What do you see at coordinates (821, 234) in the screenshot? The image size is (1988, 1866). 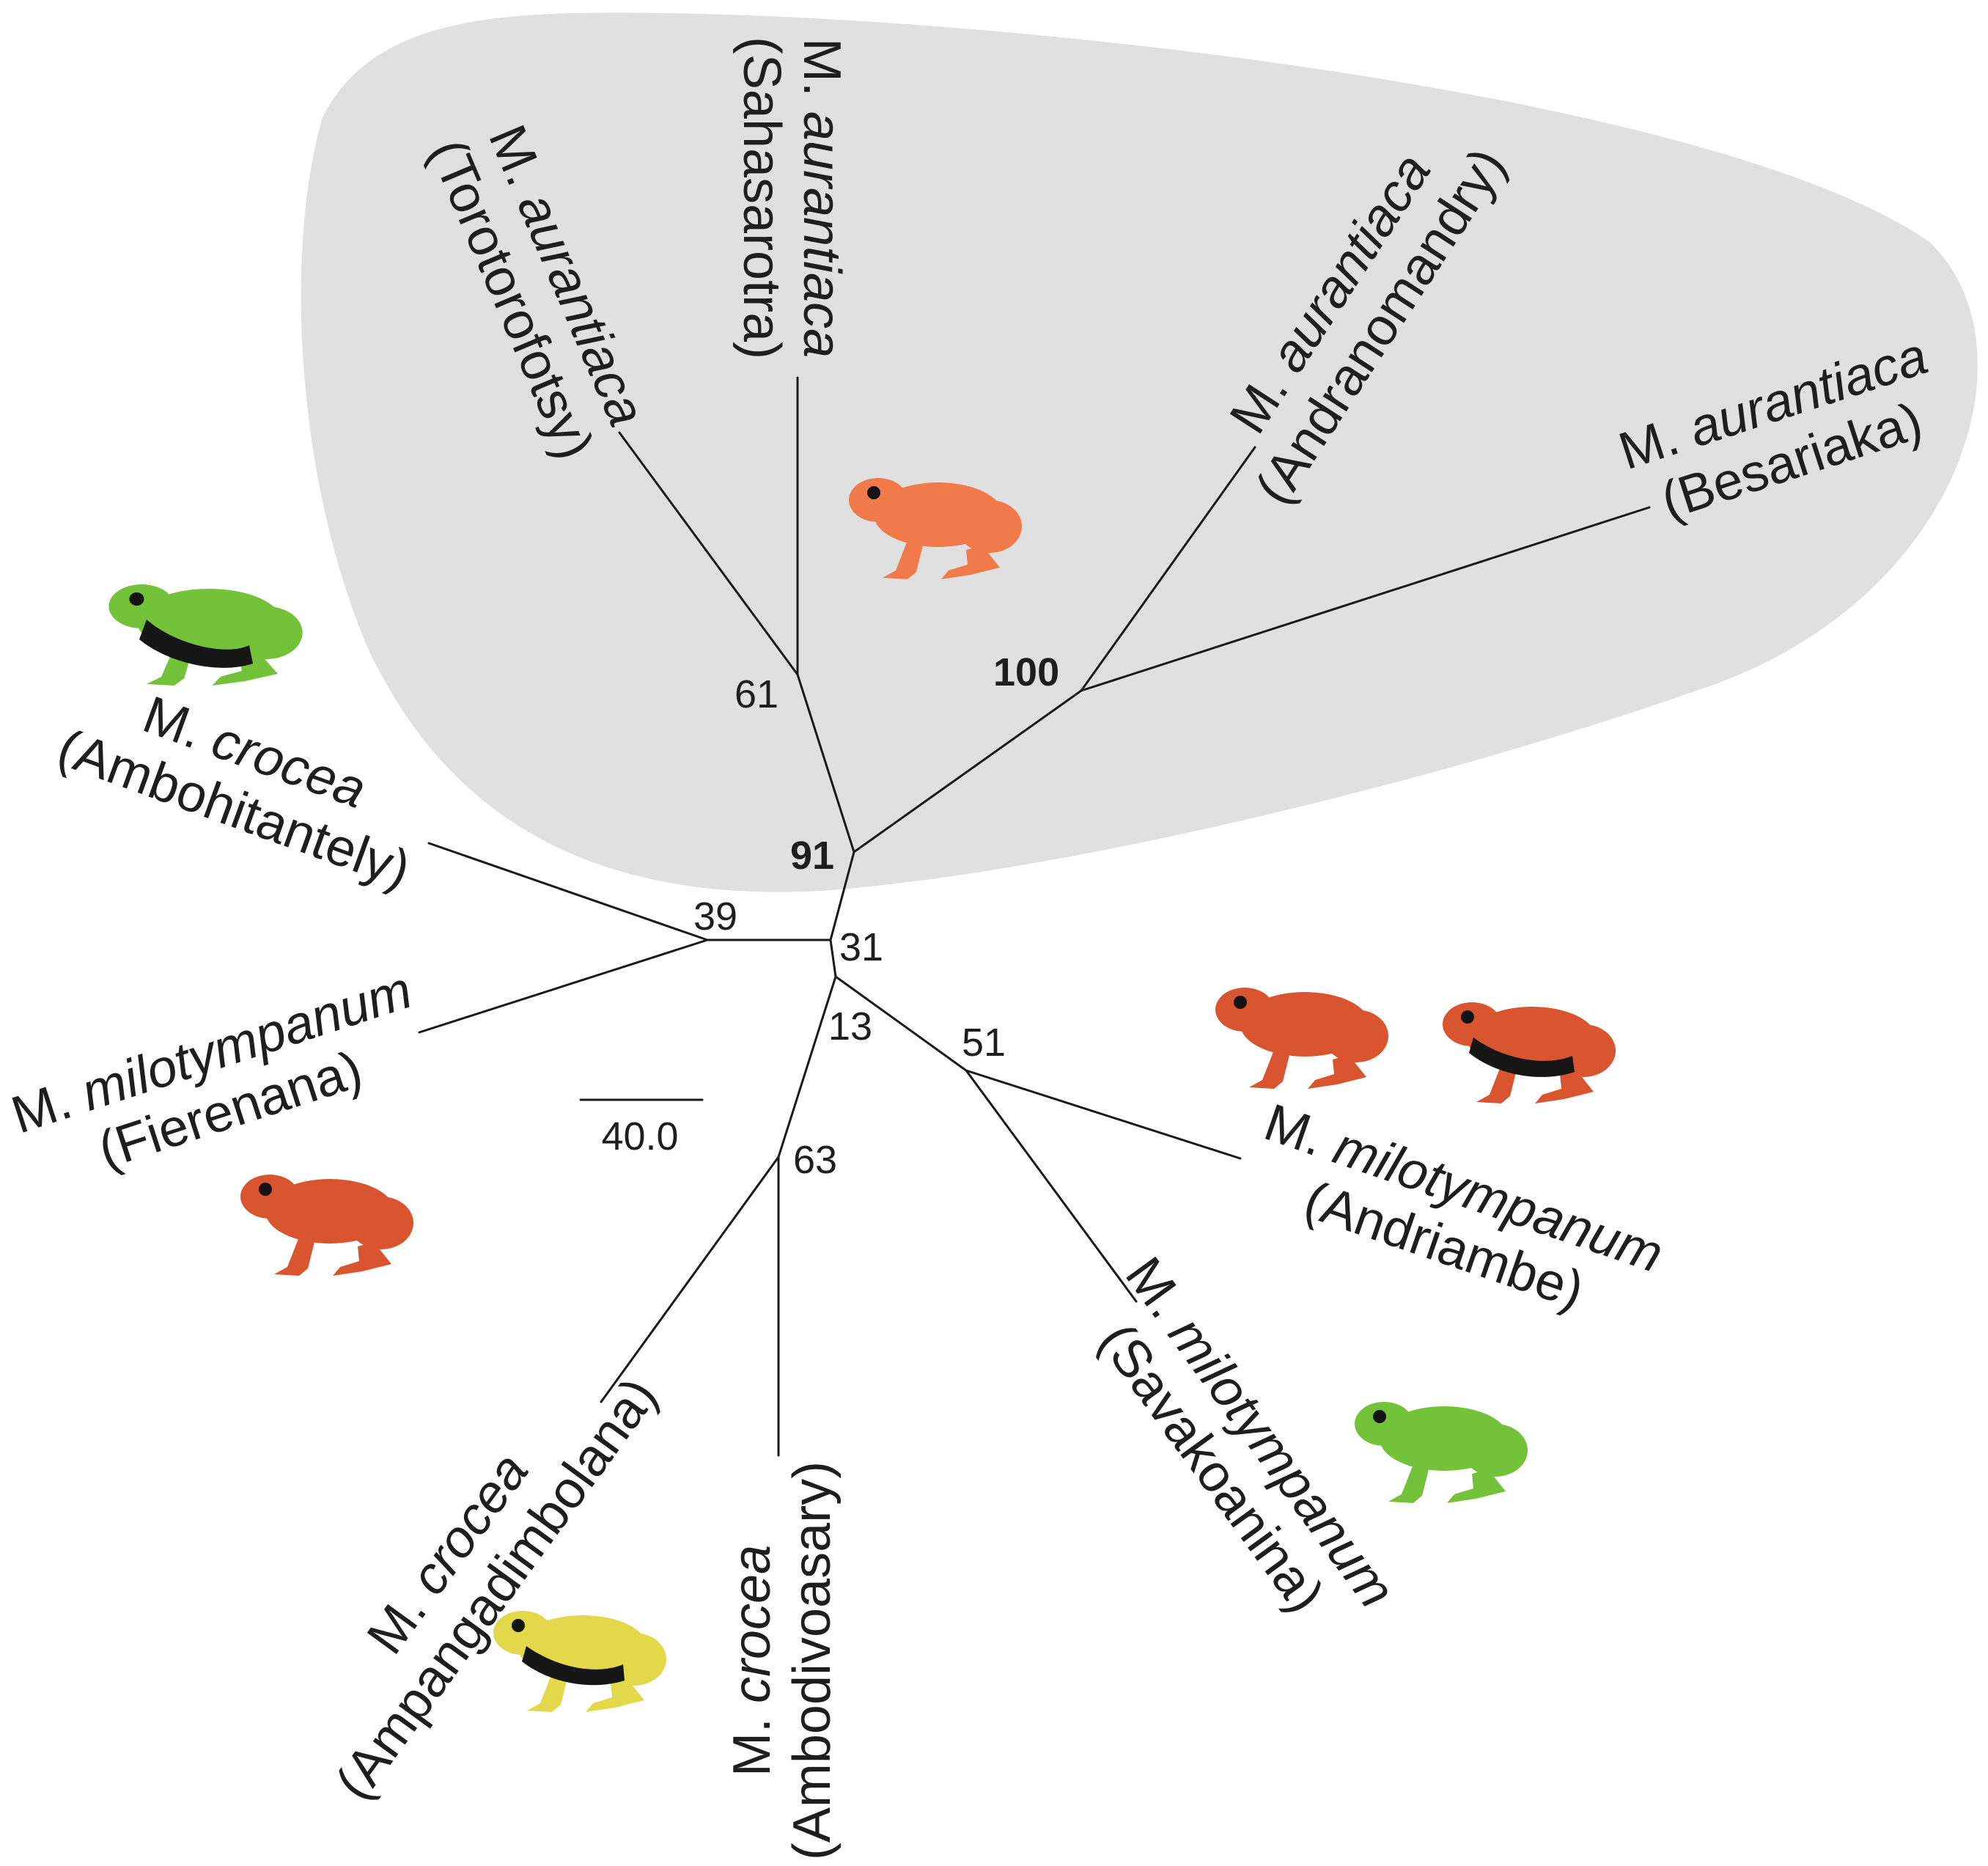 I see `taxon-species: aurantiaca` at bounding box center [821, 234].